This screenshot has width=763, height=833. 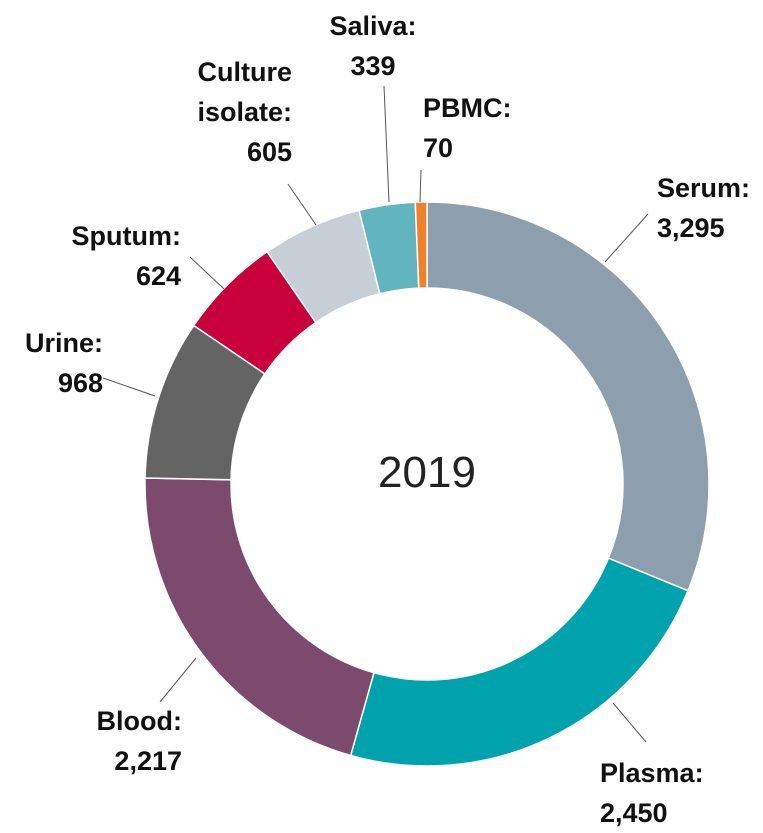 I want to click on category-label: PBMC:, so click(x=467, y=108).